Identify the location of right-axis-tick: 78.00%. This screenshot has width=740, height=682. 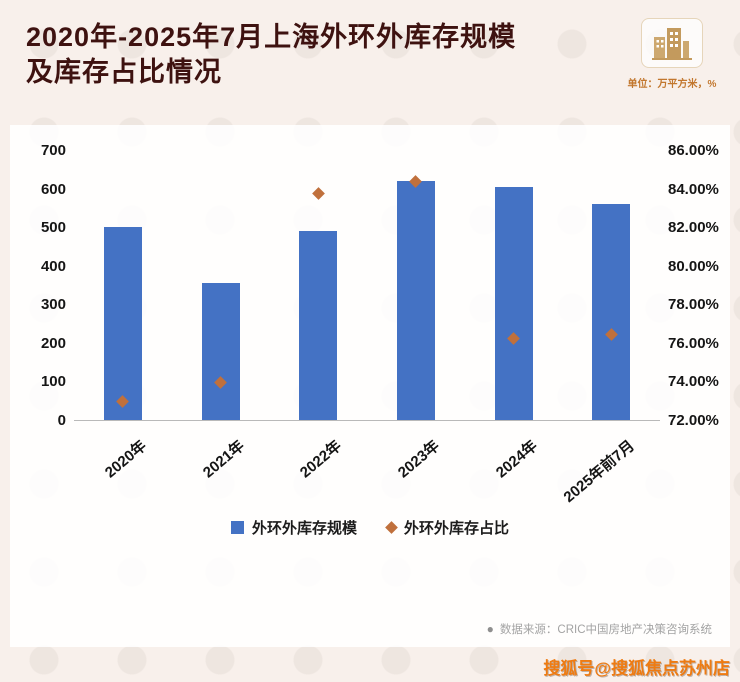
(693, 305).